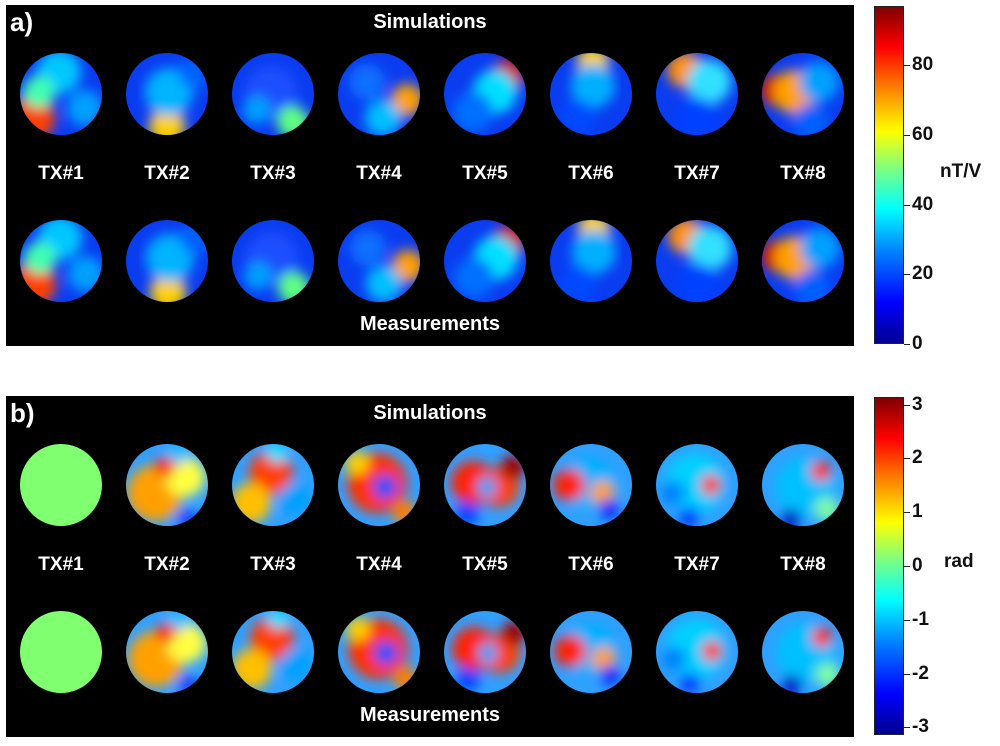 The image size is (1000, 746). What do you see at coordinates (923, 204) in the screenshot?
I see `colorbar-tick-label: 40` at bounding box center [923, 204].